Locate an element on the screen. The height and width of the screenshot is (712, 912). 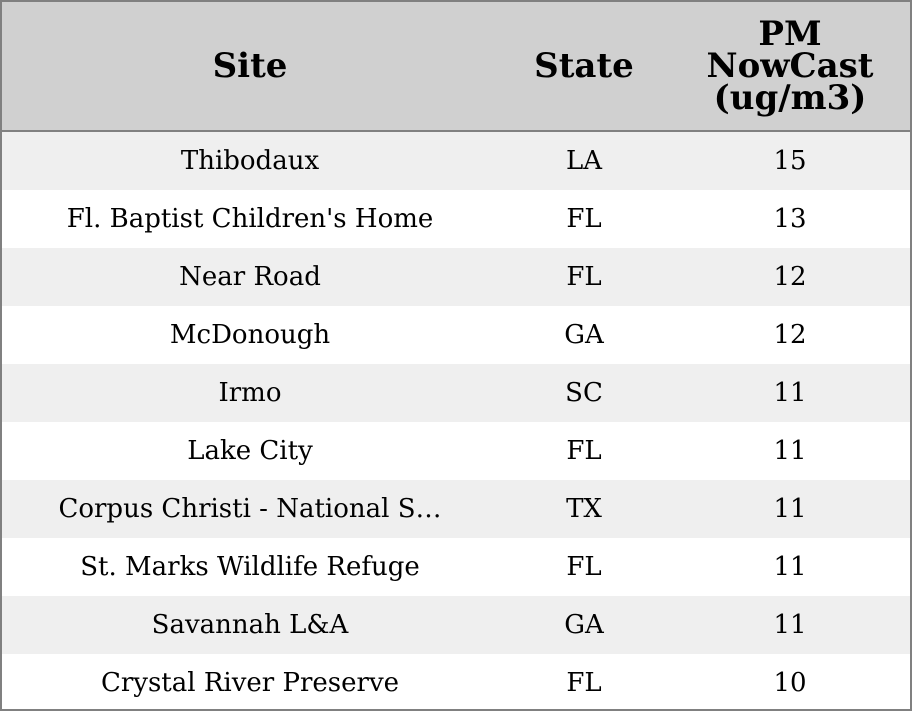
column-header-site: Site is located at coordinates (250, 66).